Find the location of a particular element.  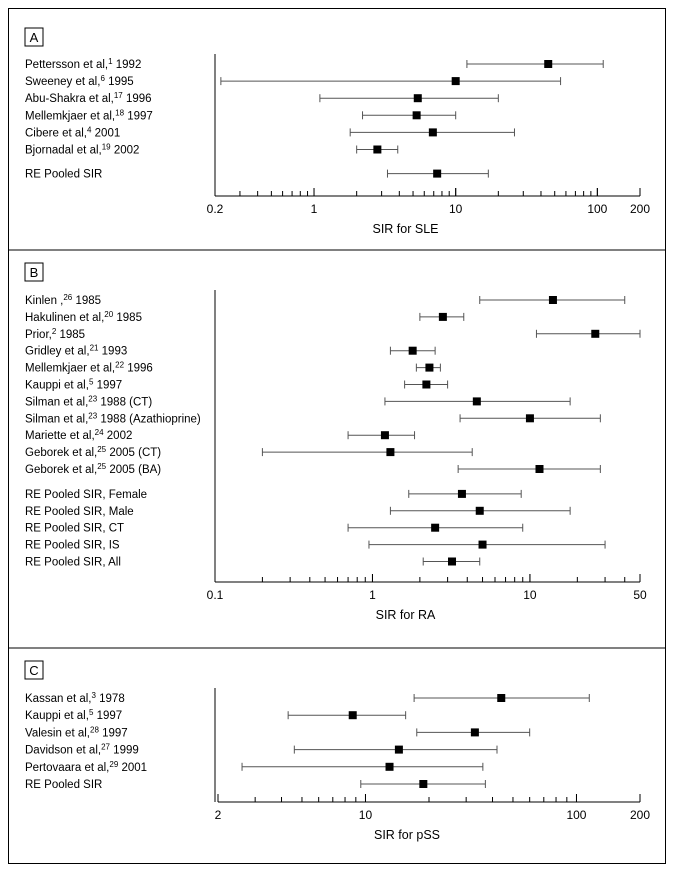

panel-label: A is located at coordinates (34, 37).